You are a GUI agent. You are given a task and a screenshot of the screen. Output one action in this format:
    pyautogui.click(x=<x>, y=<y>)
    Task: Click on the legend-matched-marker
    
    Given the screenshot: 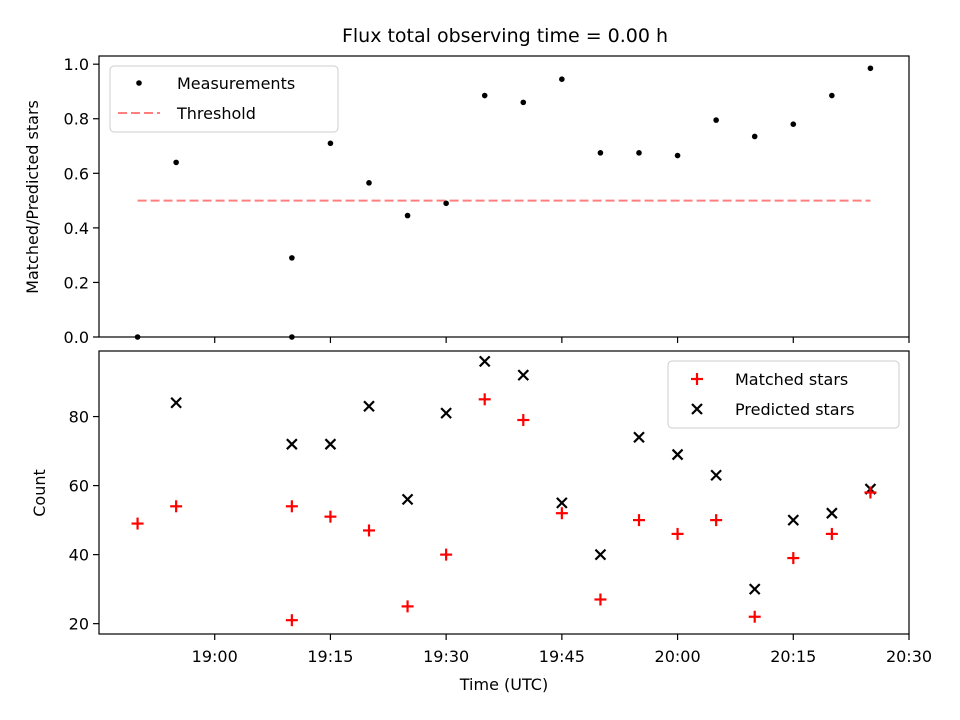 What is the action you would take?
    pyautogui.click(x=697, y=379)
    